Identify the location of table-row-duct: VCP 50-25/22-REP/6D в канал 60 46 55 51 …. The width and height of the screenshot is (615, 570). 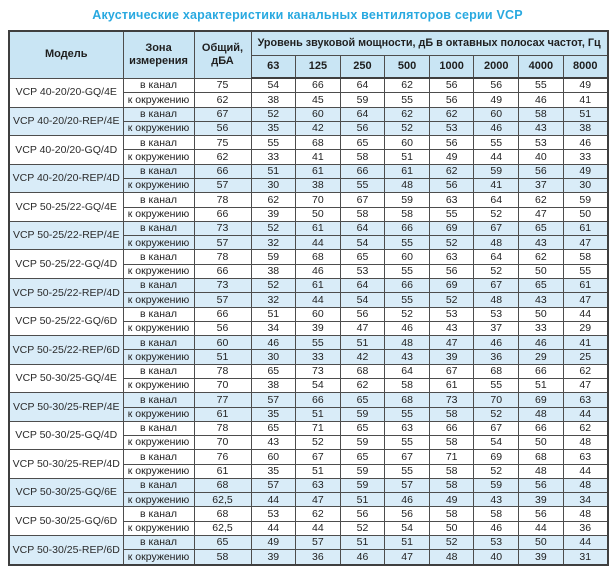
(308, 350).